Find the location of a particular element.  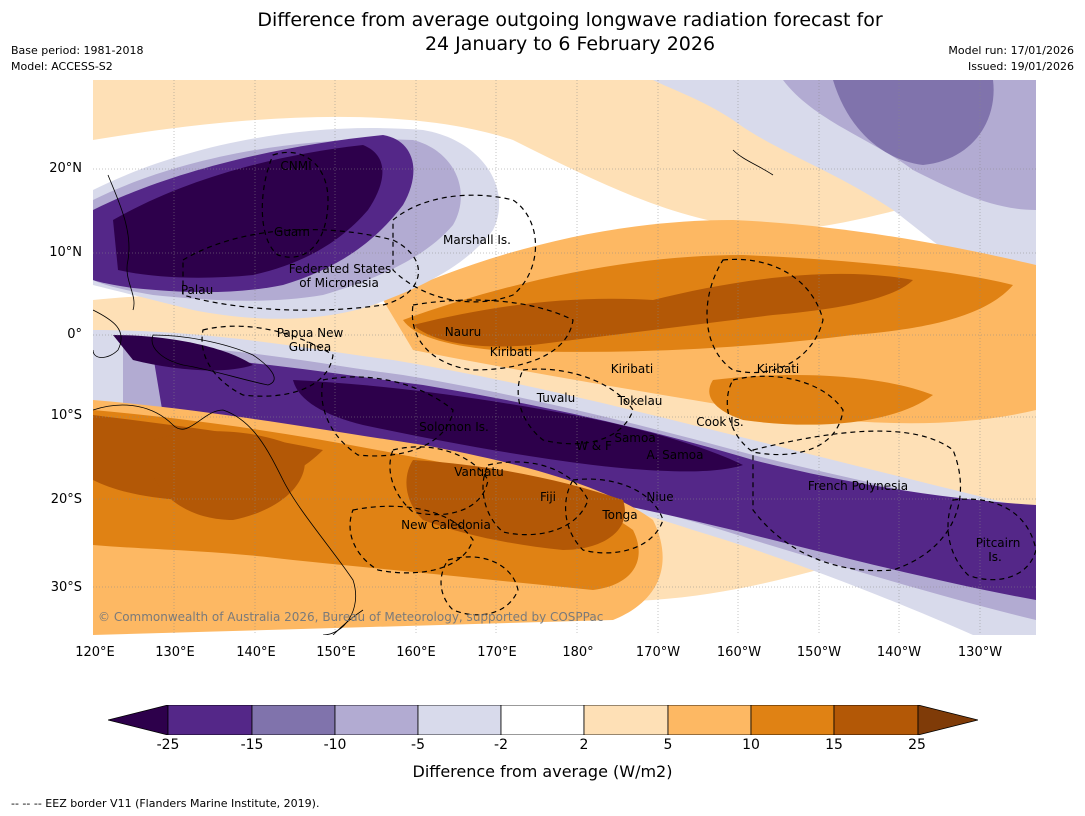

eez-cnmi is located at coordinates (295, 204).